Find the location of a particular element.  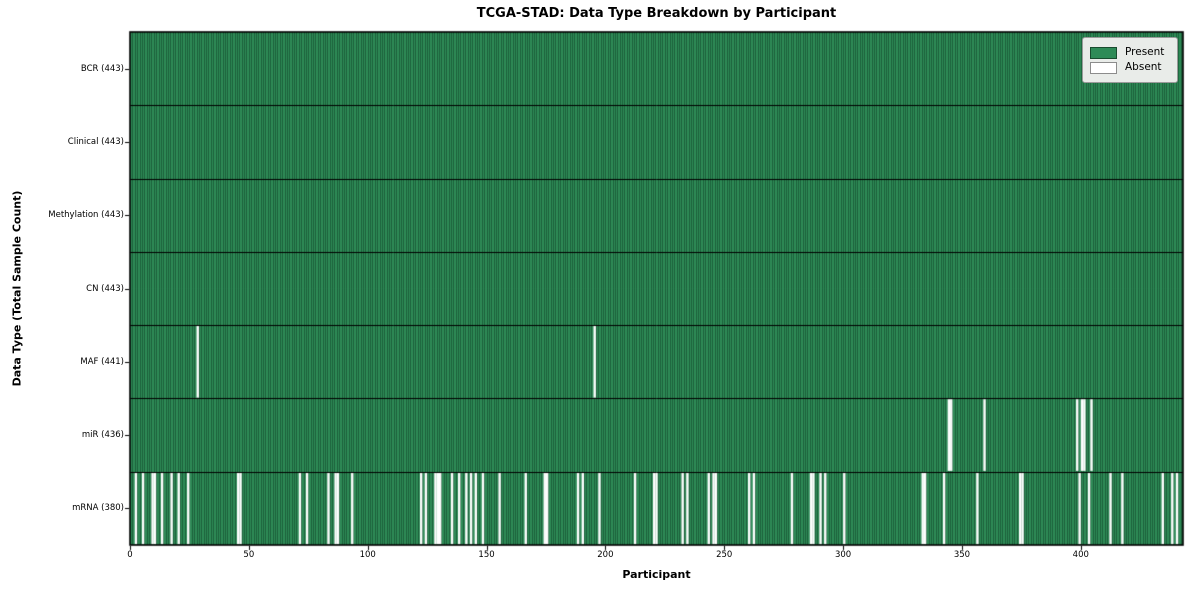

x-tick-label: 400 is located at coordinates (1080, 555).